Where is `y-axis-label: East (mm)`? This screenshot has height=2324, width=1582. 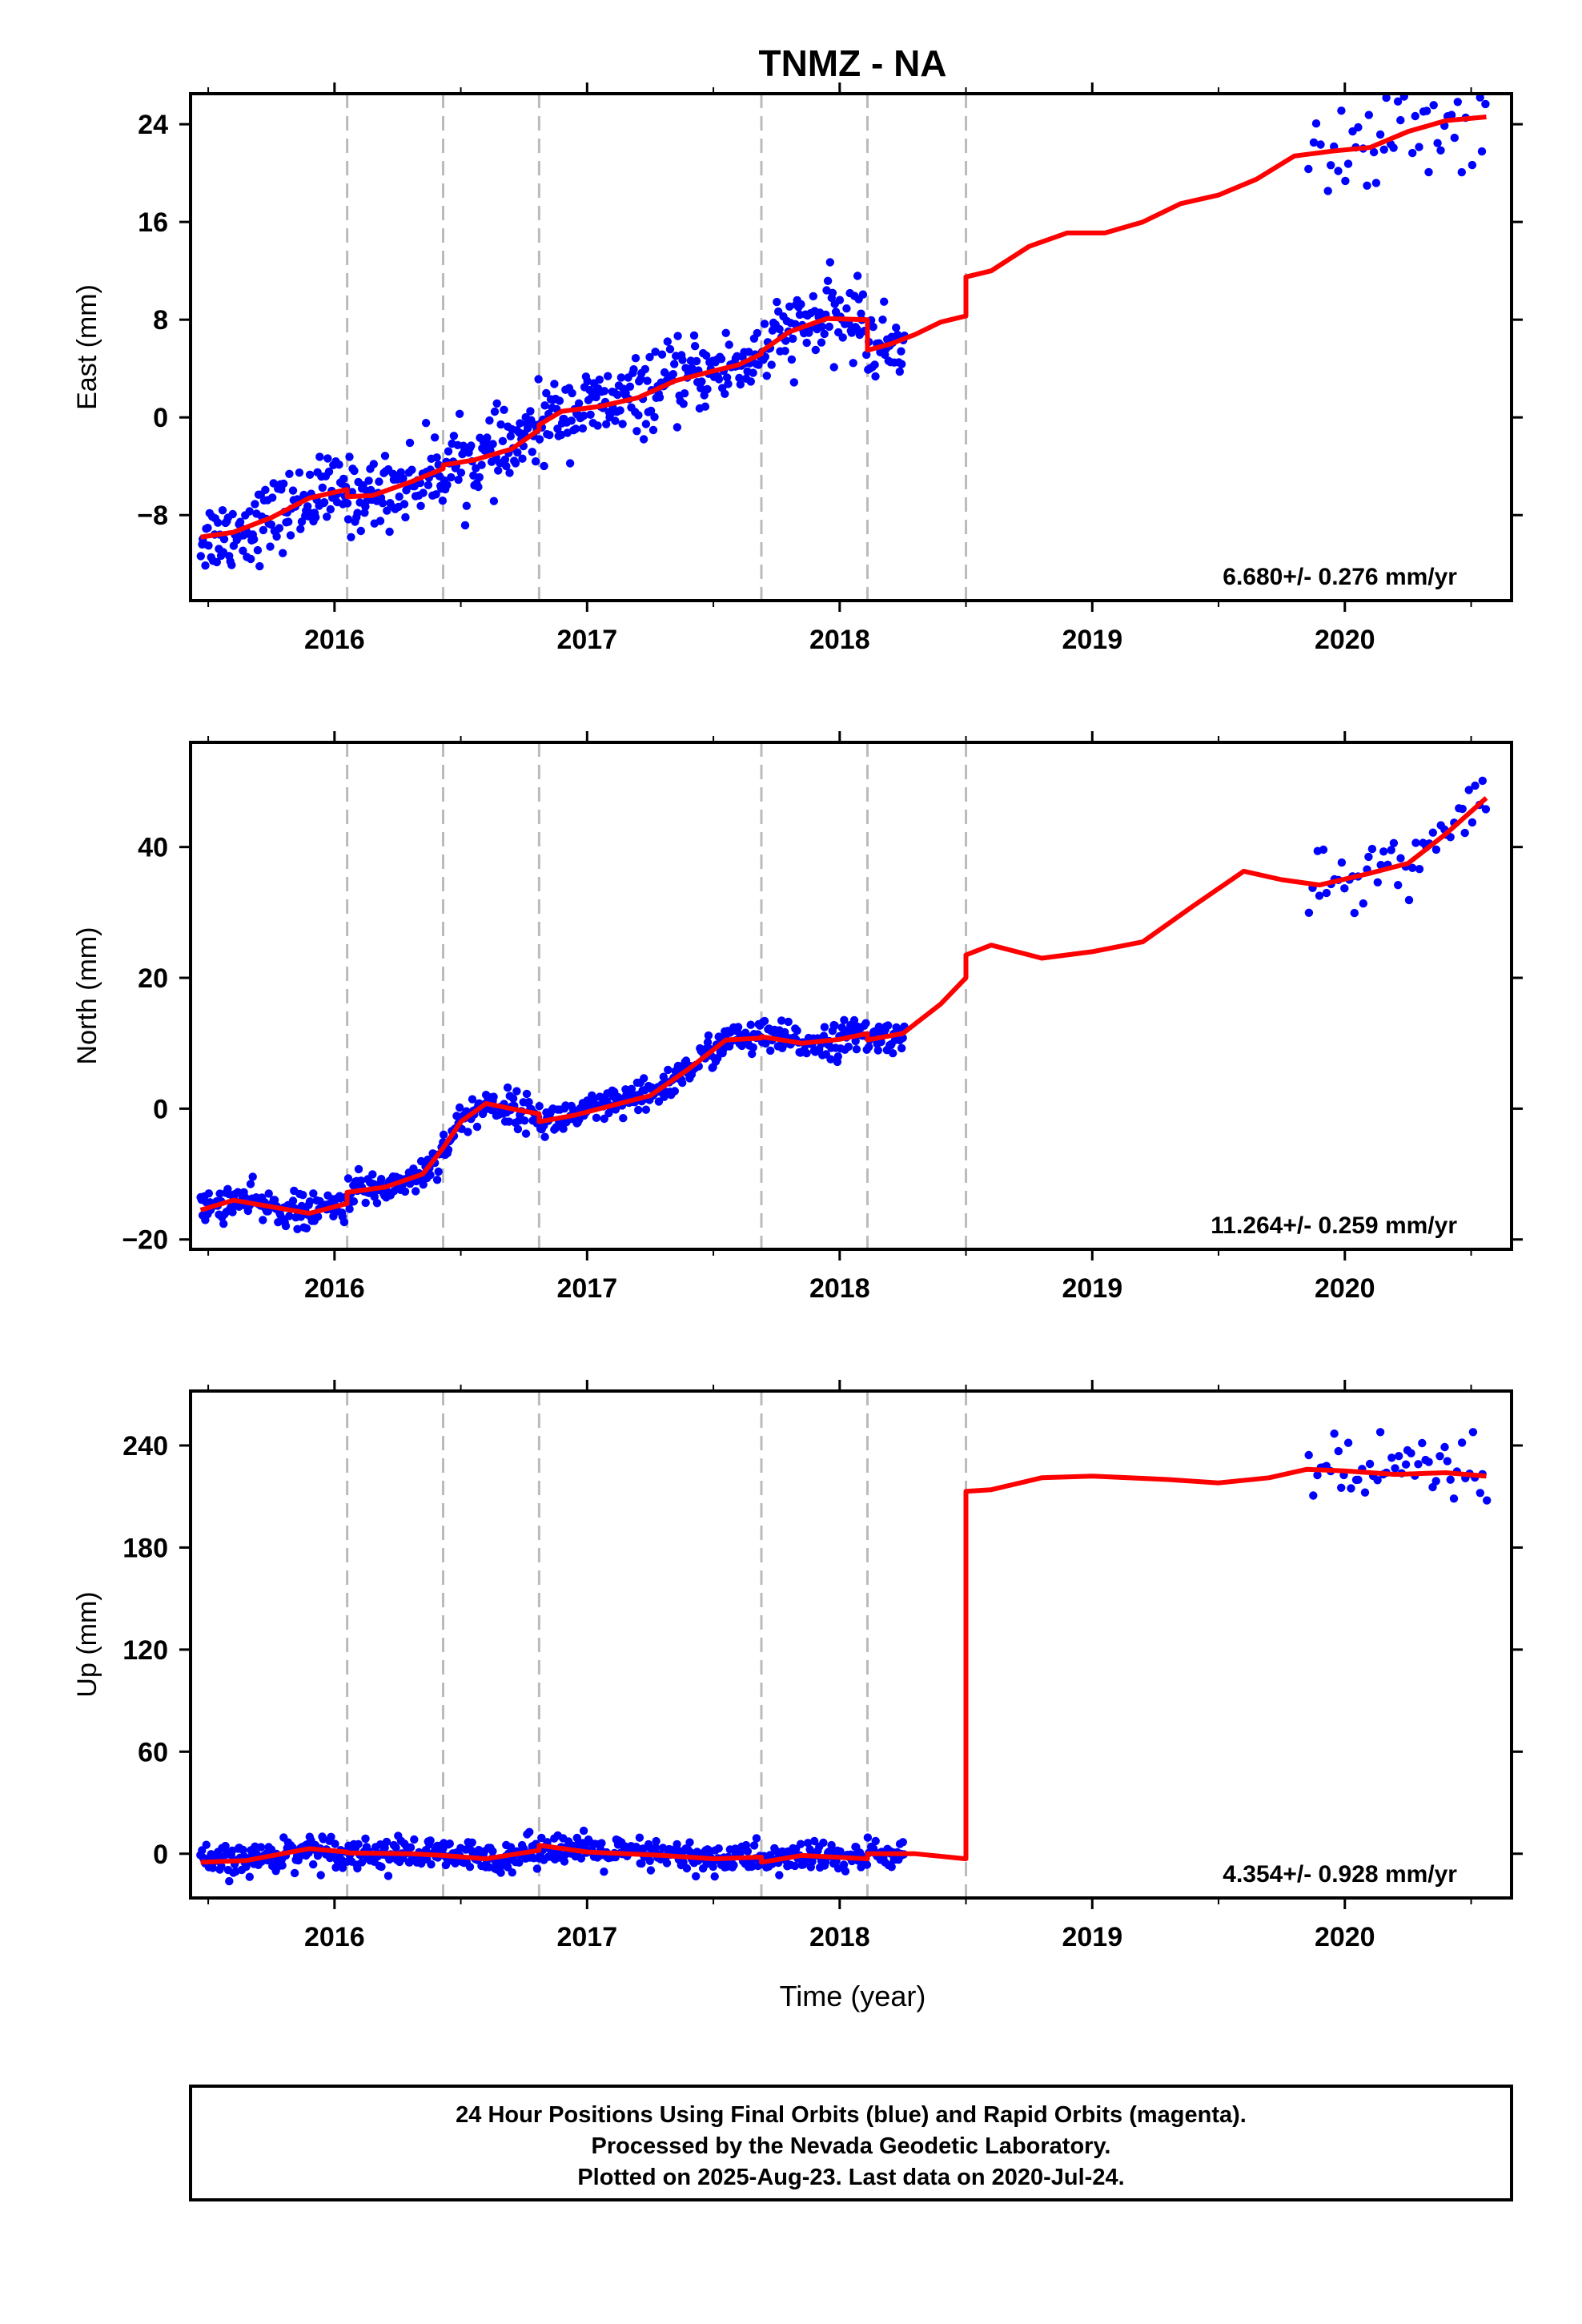 y-axis-label: East (mm) is located at coordinates (87, 347).